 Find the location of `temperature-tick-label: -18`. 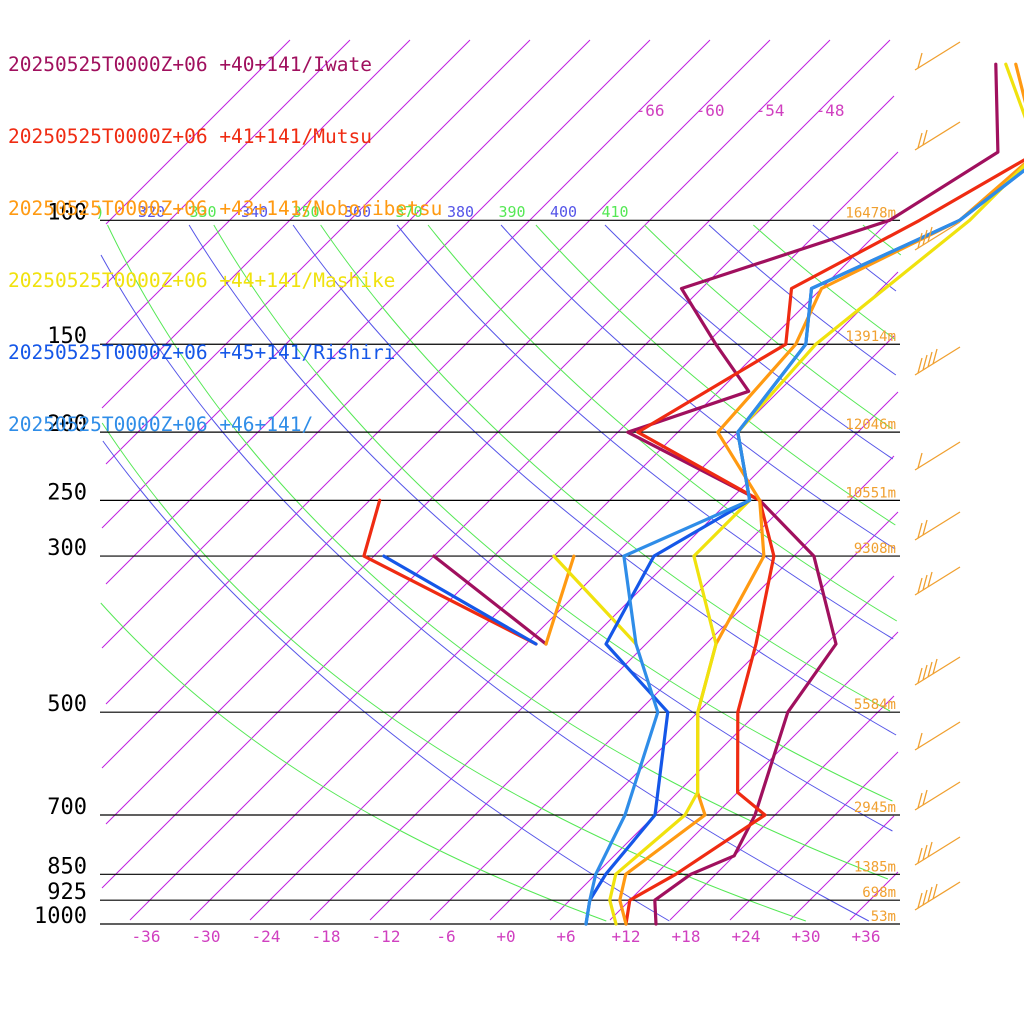

temperature-tick-label: -18 is located at coordinates (326, 936).